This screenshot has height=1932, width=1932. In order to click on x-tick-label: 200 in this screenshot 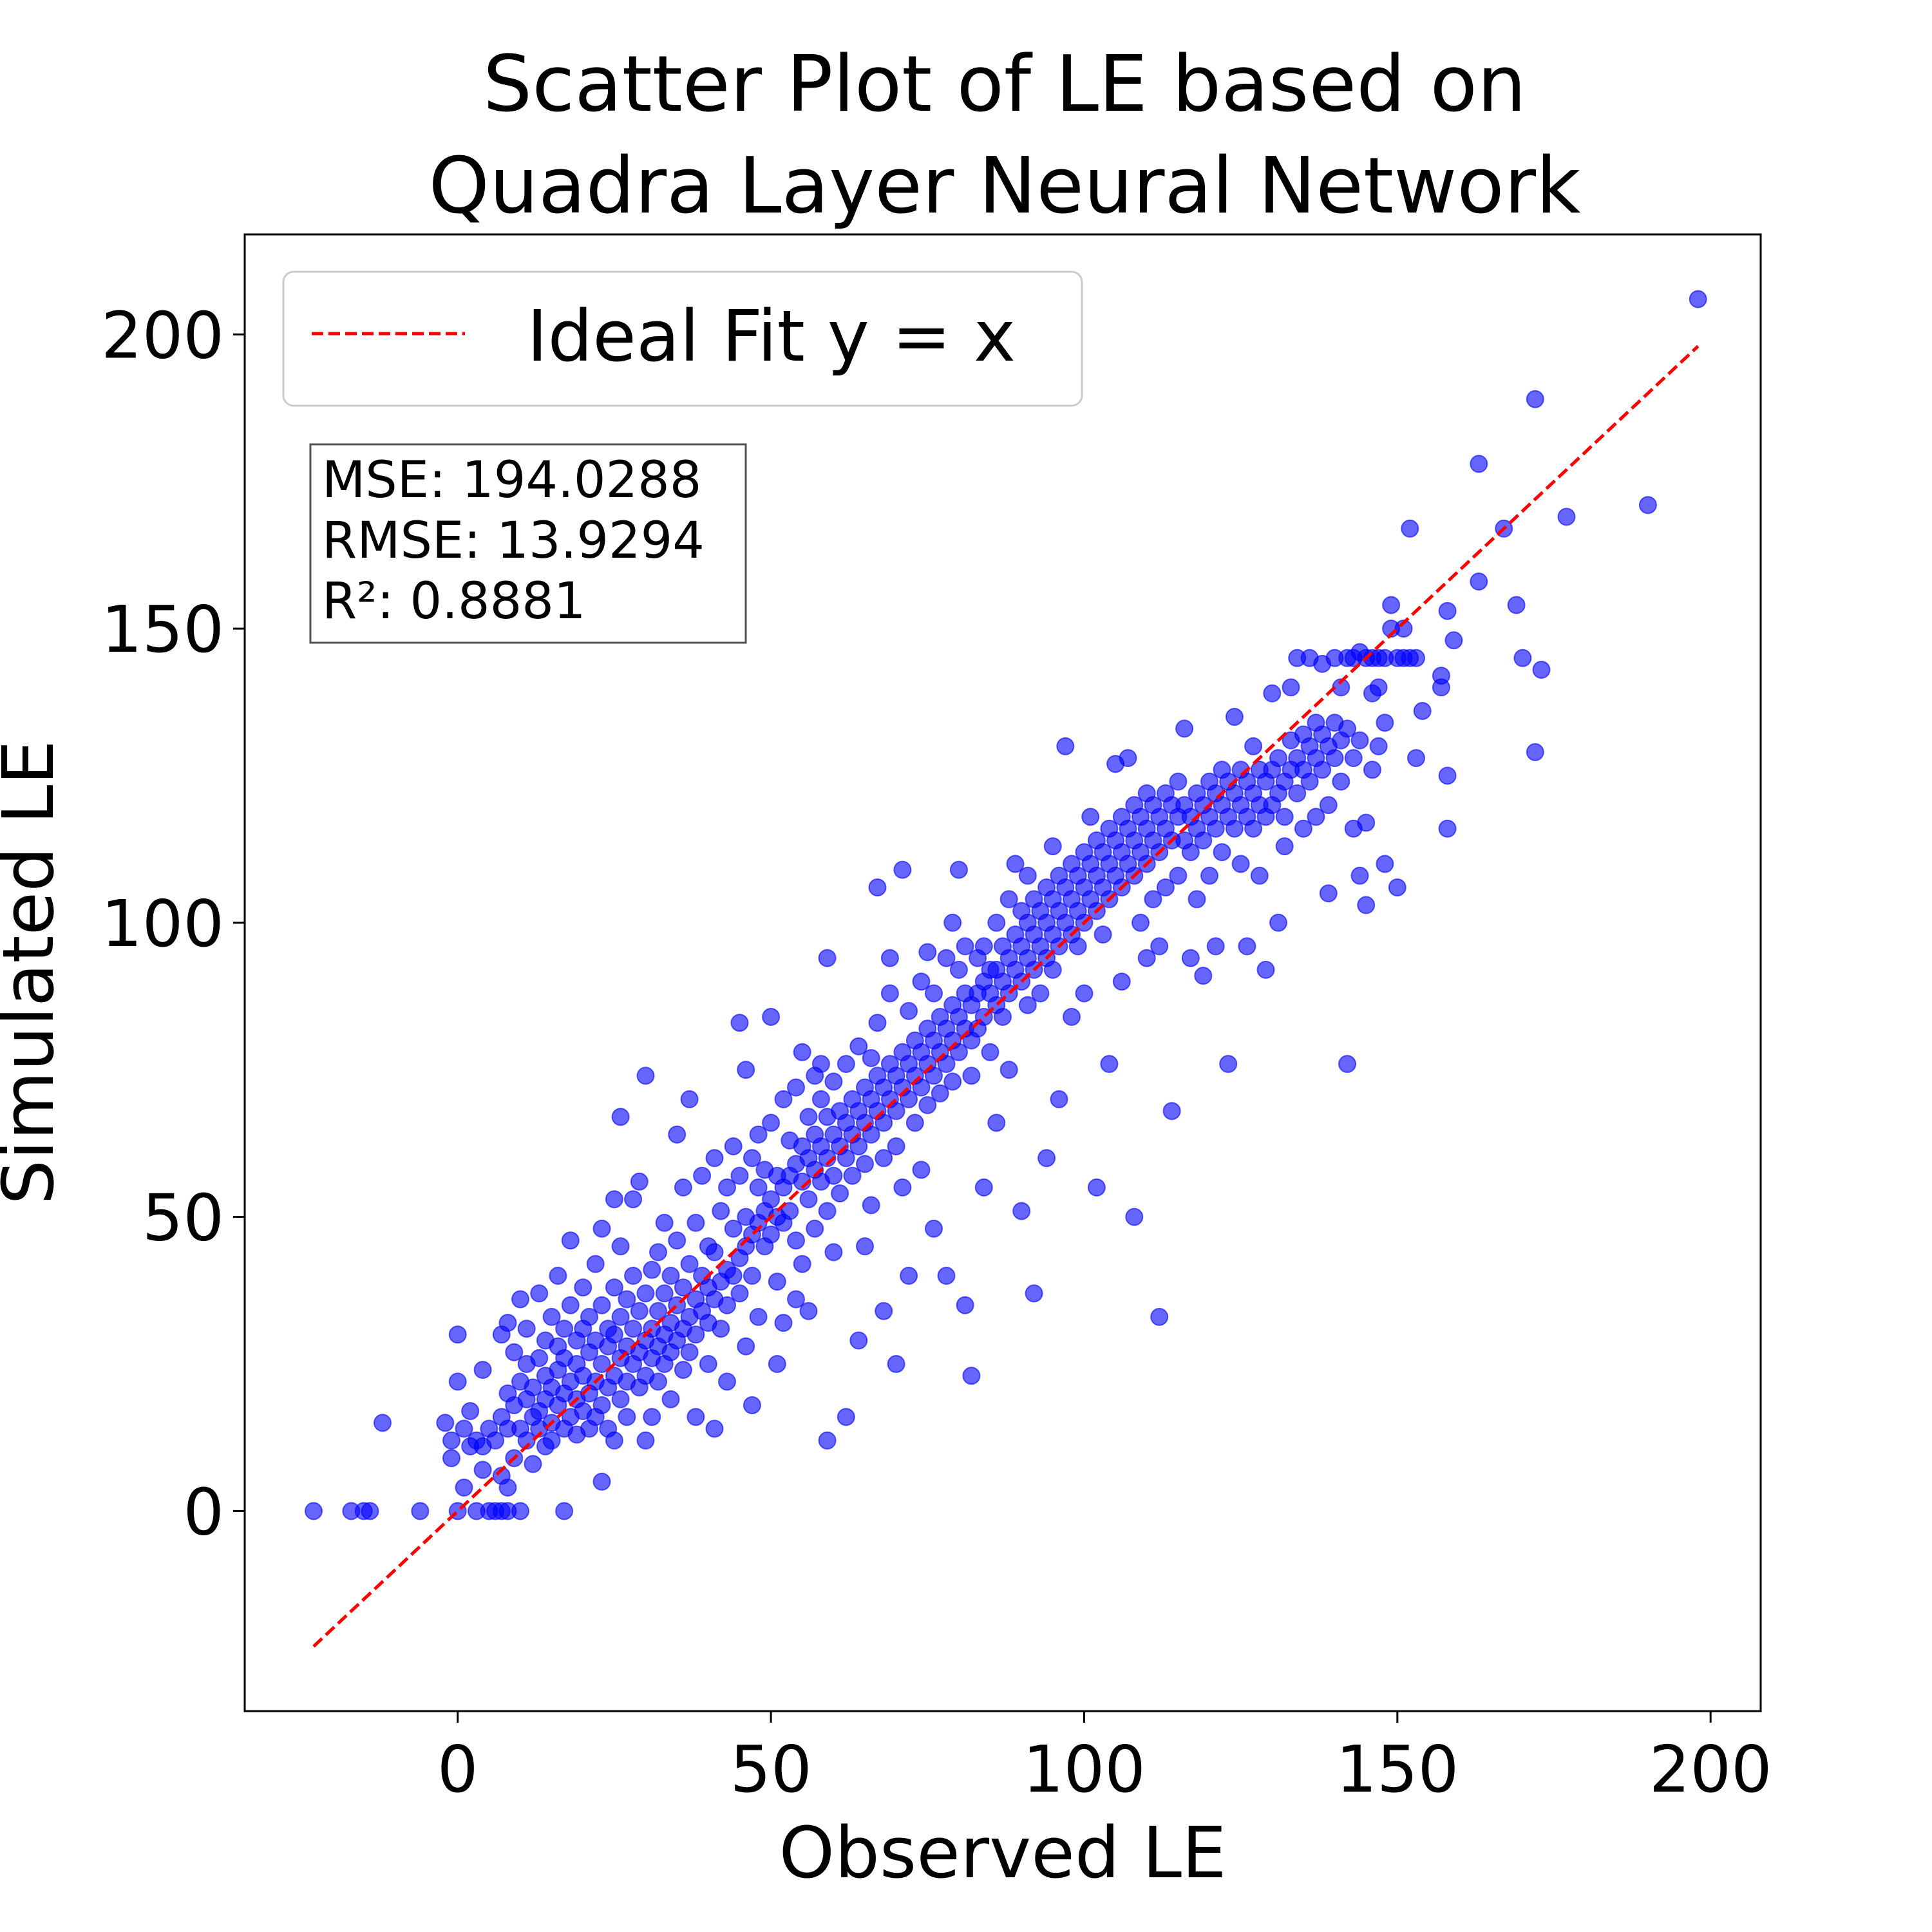, I will do `click(1710, 1770)`.